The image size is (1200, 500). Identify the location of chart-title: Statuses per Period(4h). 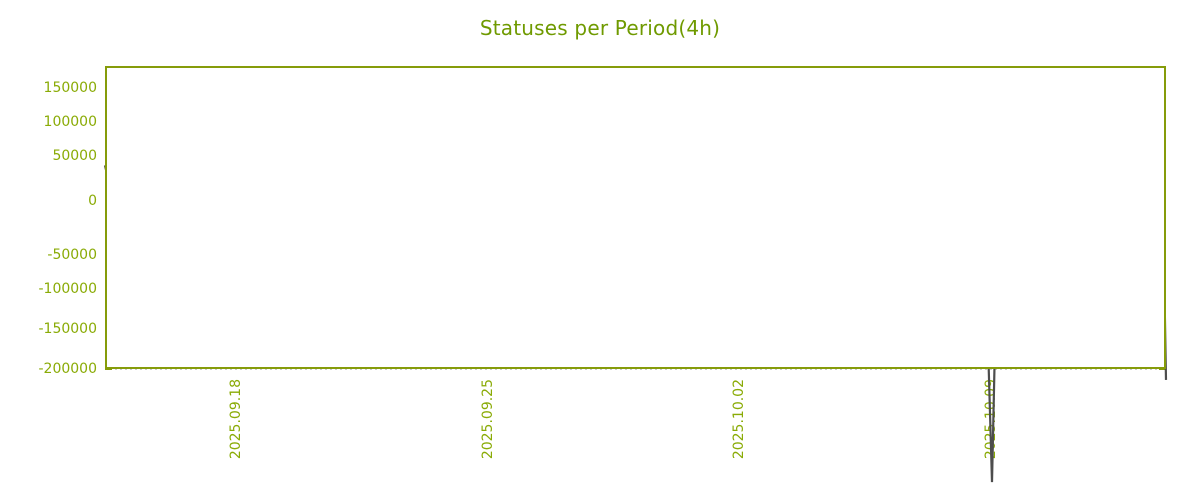
(600, 28).